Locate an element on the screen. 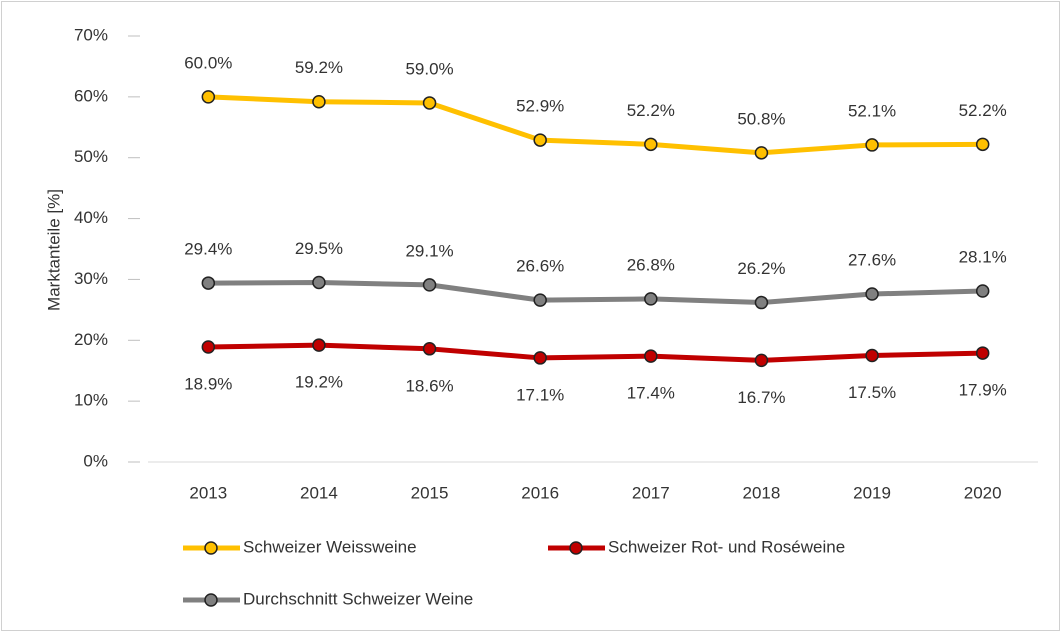 The image size is (1061, 632). data-label: 29.1% is located at coordinates (429, 250).